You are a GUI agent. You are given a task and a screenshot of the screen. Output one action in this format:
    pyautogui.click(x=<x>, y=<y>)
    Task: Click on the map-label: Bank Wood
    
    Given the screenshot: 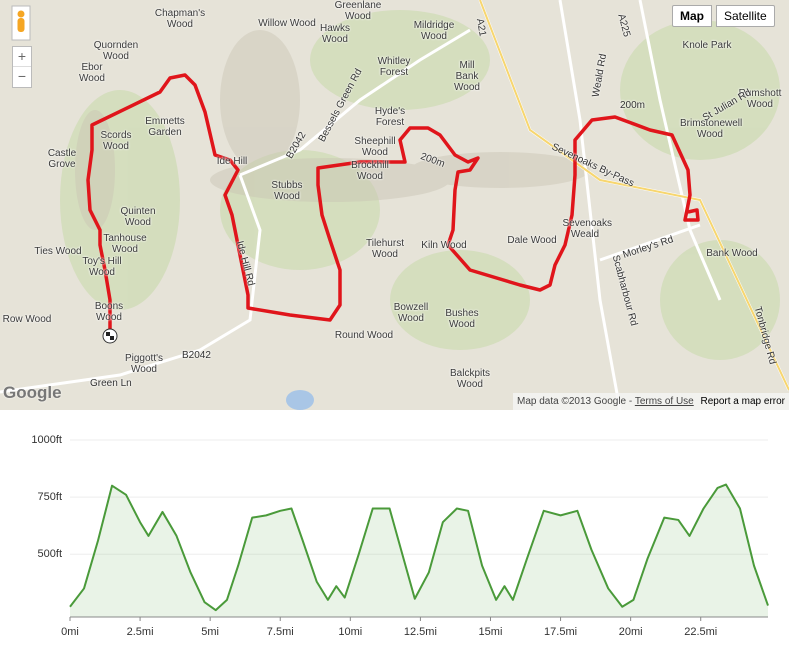 What is the action you would take?
    pyautogui.click(x=732, y=253)
    